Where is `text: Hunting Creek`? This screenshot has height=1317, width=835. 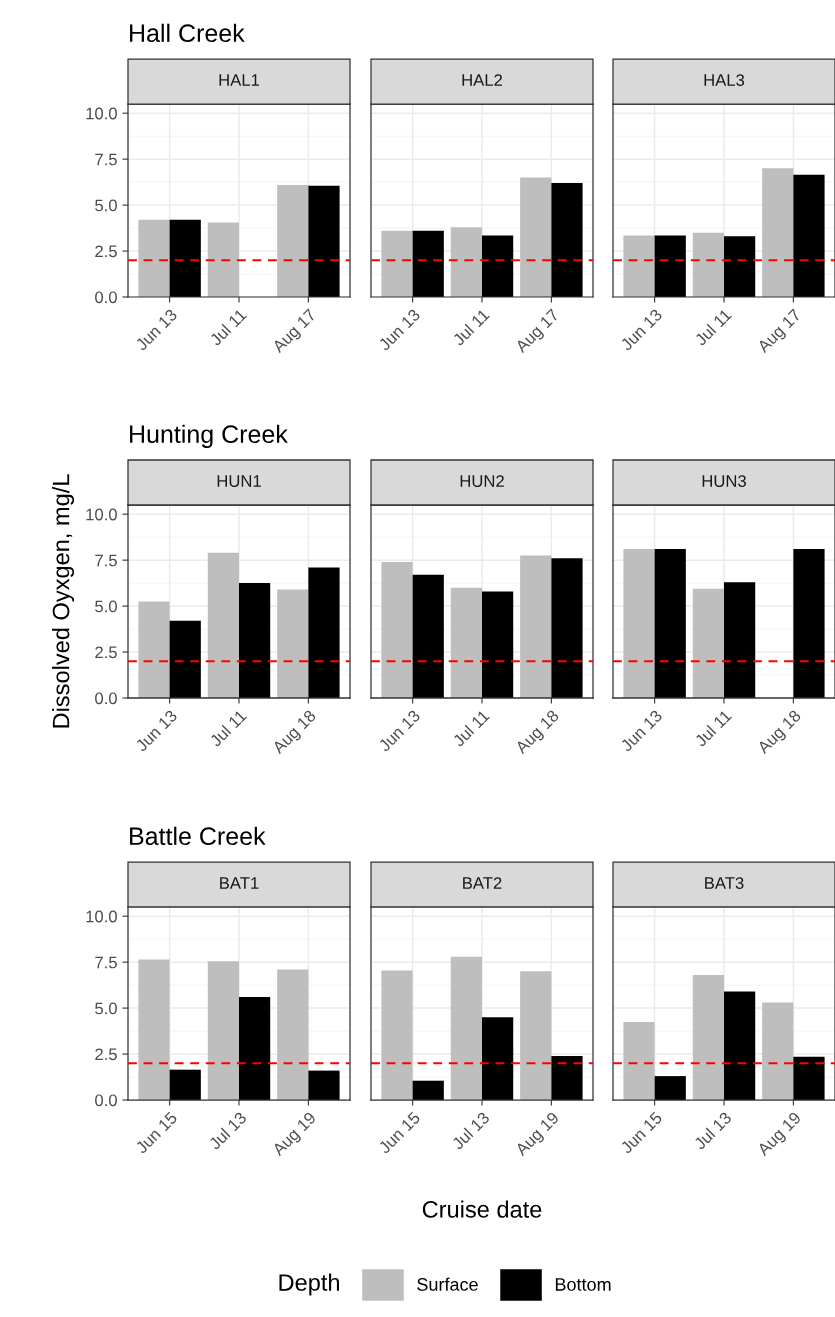
text: Hunting Creek is located at coordinates (209, 436).